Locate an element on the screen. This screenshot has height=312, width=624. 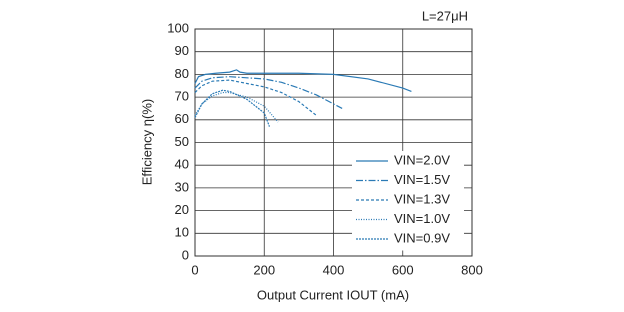
y-tick-label: 0 is located at coordinates (185, 254).